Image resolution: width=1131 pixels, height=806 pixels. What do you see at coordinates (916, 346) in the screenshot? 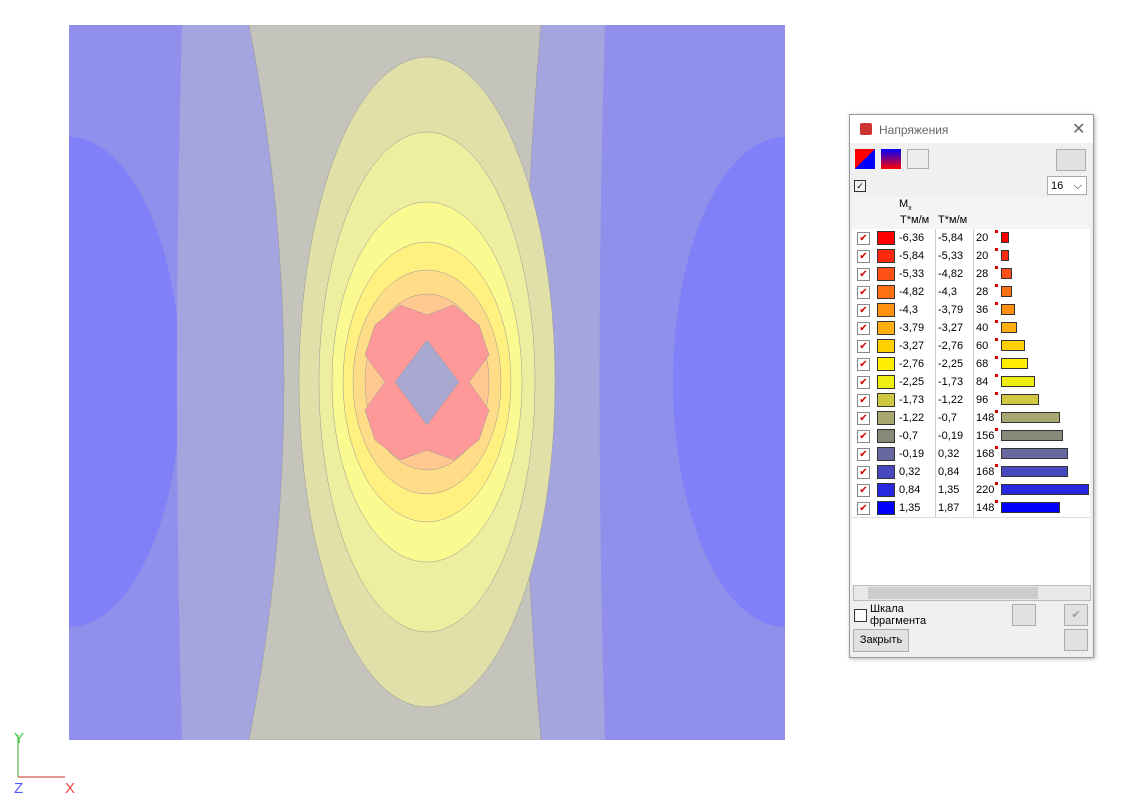
I see `range-from: -3,27` at bounding box center [916, 346].